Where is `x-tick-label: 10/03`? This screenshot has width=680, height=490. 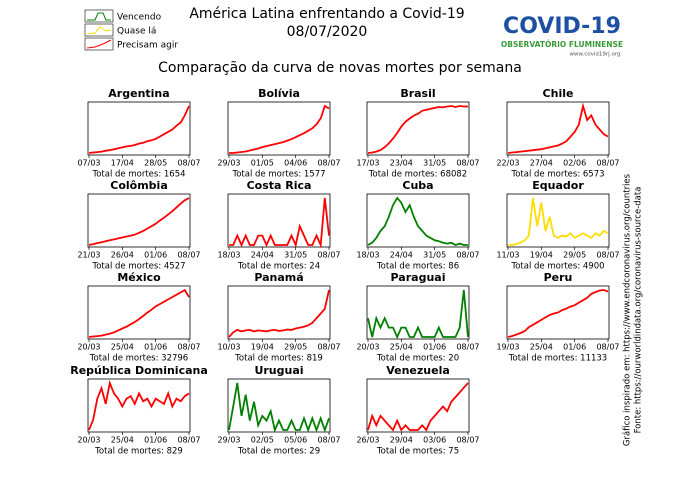 x-tick-label: 10/03 is located at coordinates (228, 347).